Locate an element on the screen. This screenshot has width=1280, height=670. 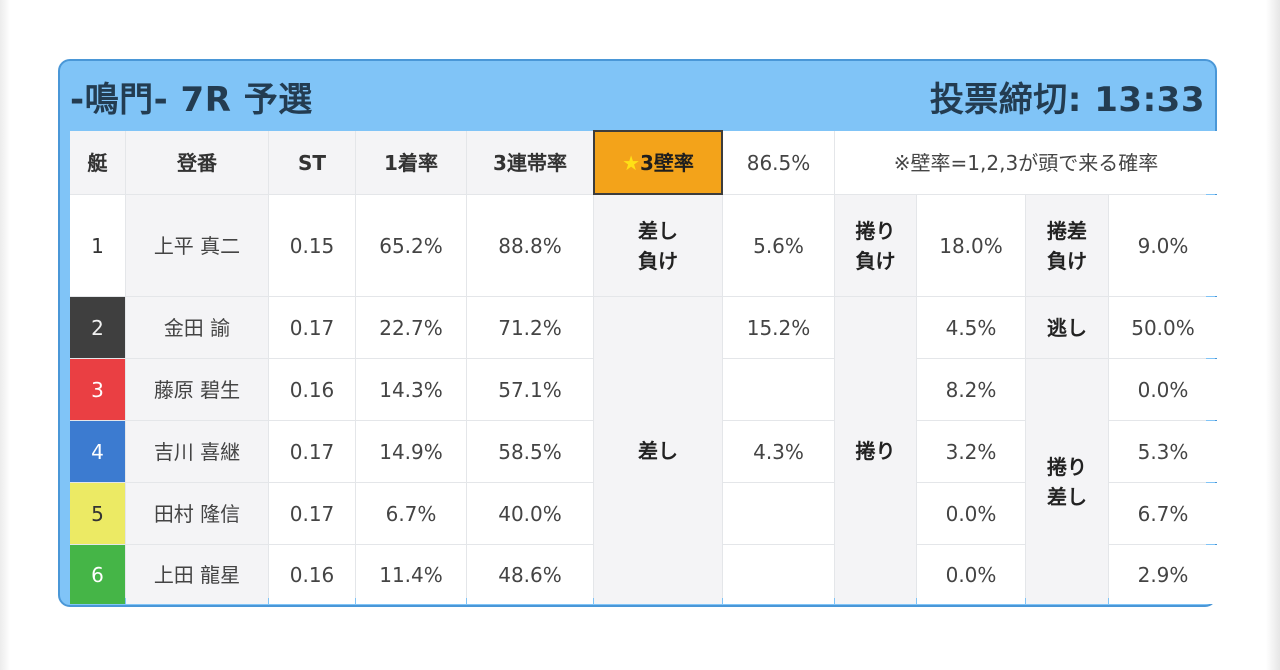
lane-4: 4 is located at coordinates (97, 451).